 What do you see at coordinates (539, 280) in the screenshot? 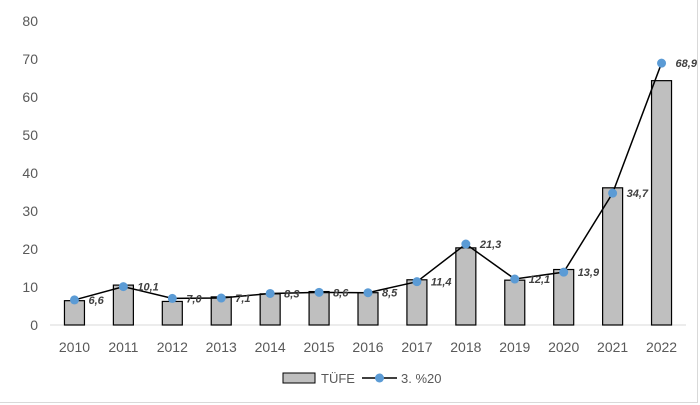
I see `data-label: 12,1` at bounding box center [539, 280].